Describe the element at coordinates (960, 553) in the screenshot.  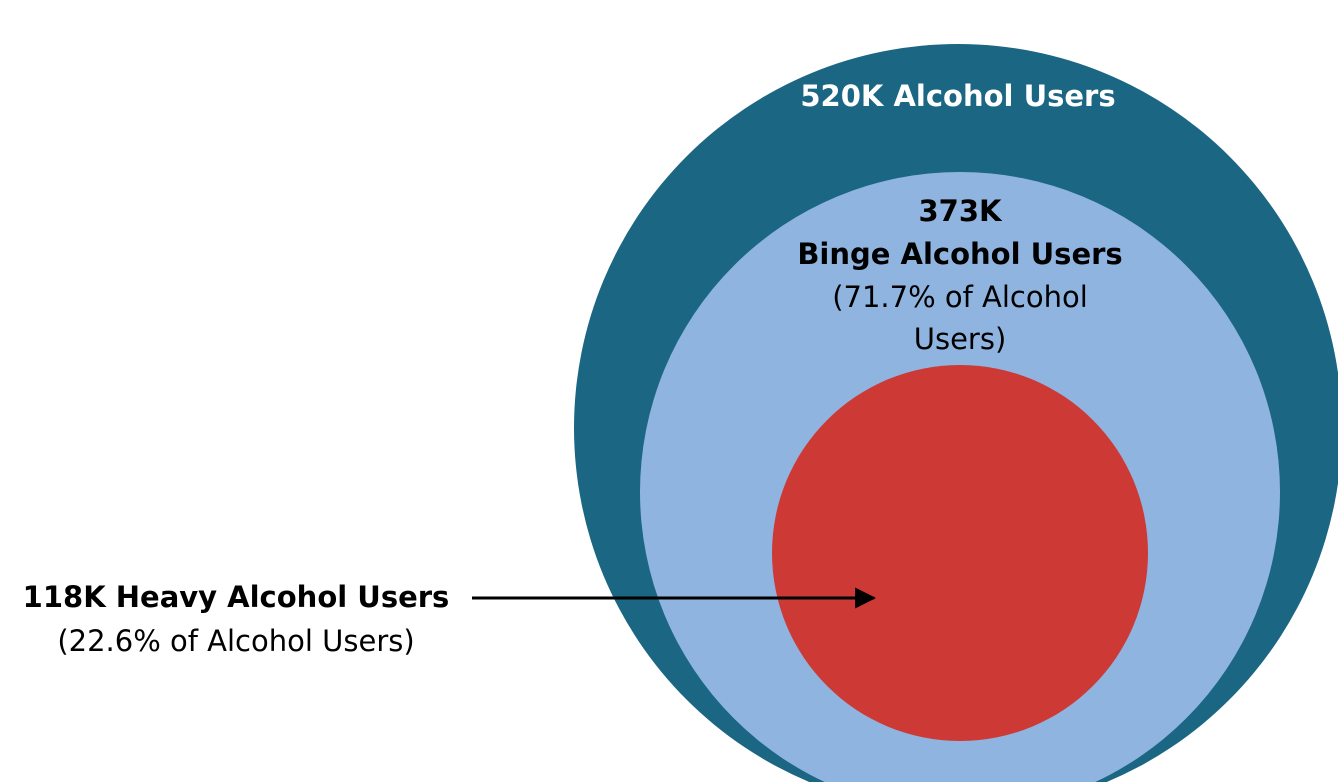
I see `inner-circle` at that location.